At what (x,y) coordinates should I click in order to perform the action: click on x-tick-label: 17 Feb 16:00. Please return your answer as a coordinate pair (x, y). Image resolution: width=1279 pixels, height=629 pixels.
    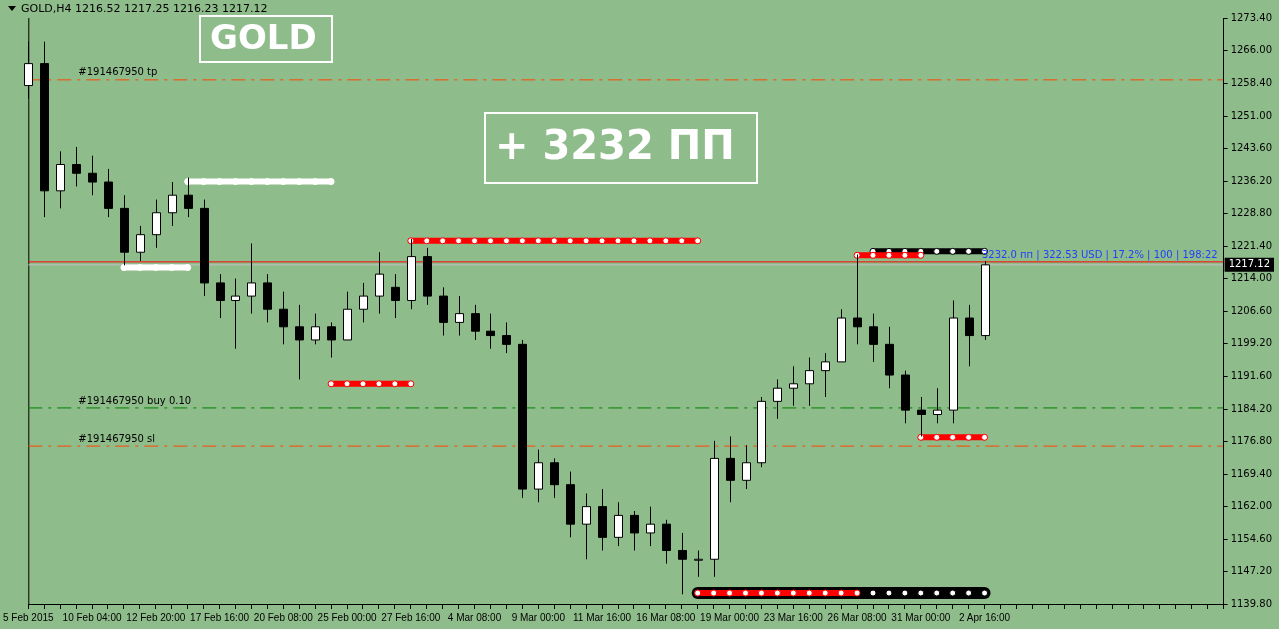
    Looking at the image, I should click on (220, 617).